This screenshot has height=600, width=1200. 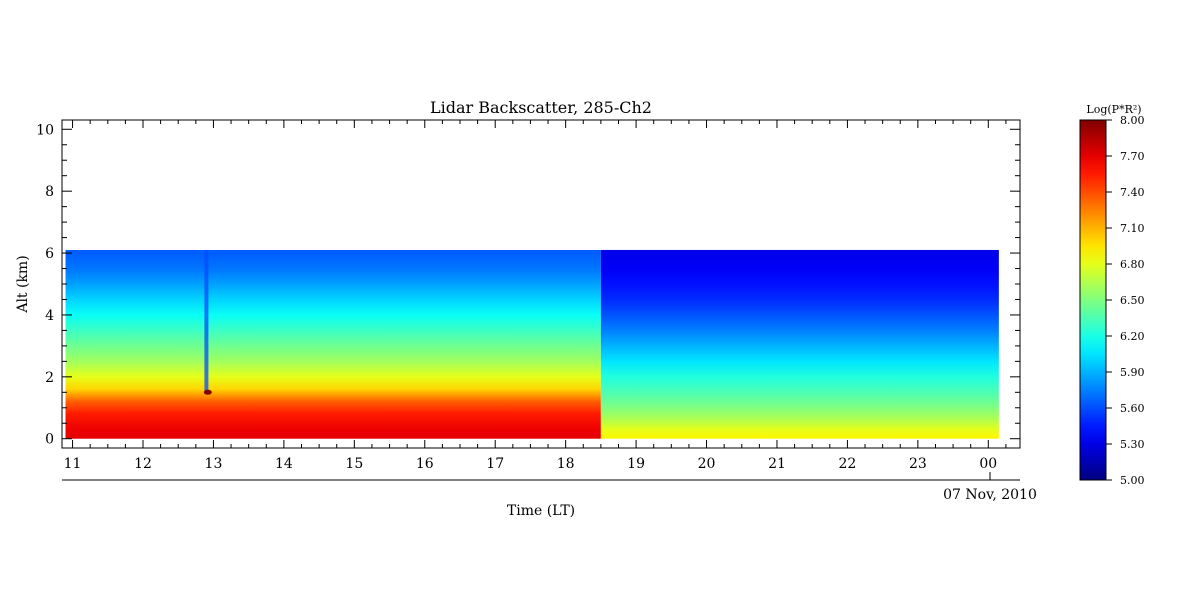 I want to click on x-tick-label: 00, so click(x=988, y=464).